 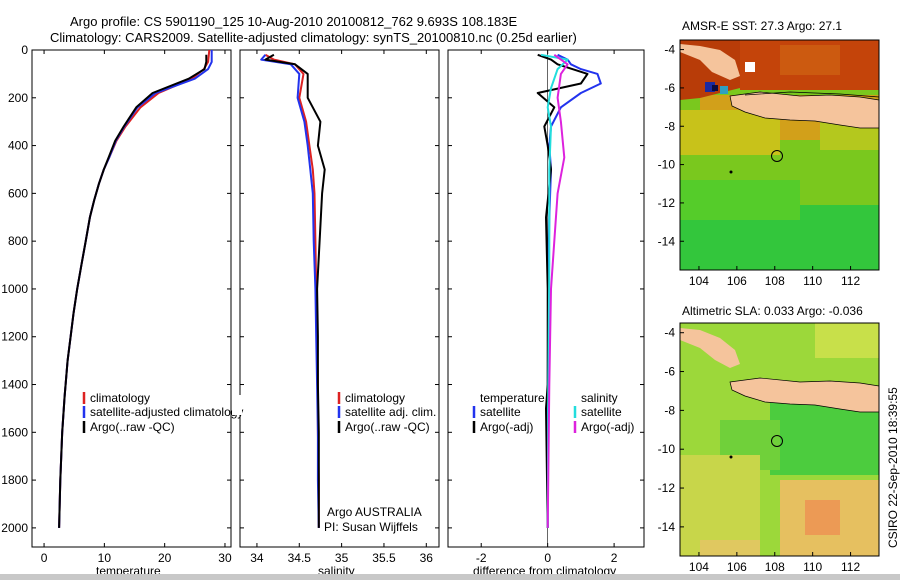 I want to click on x-tick-label: 10, so click(x=105, y=558).